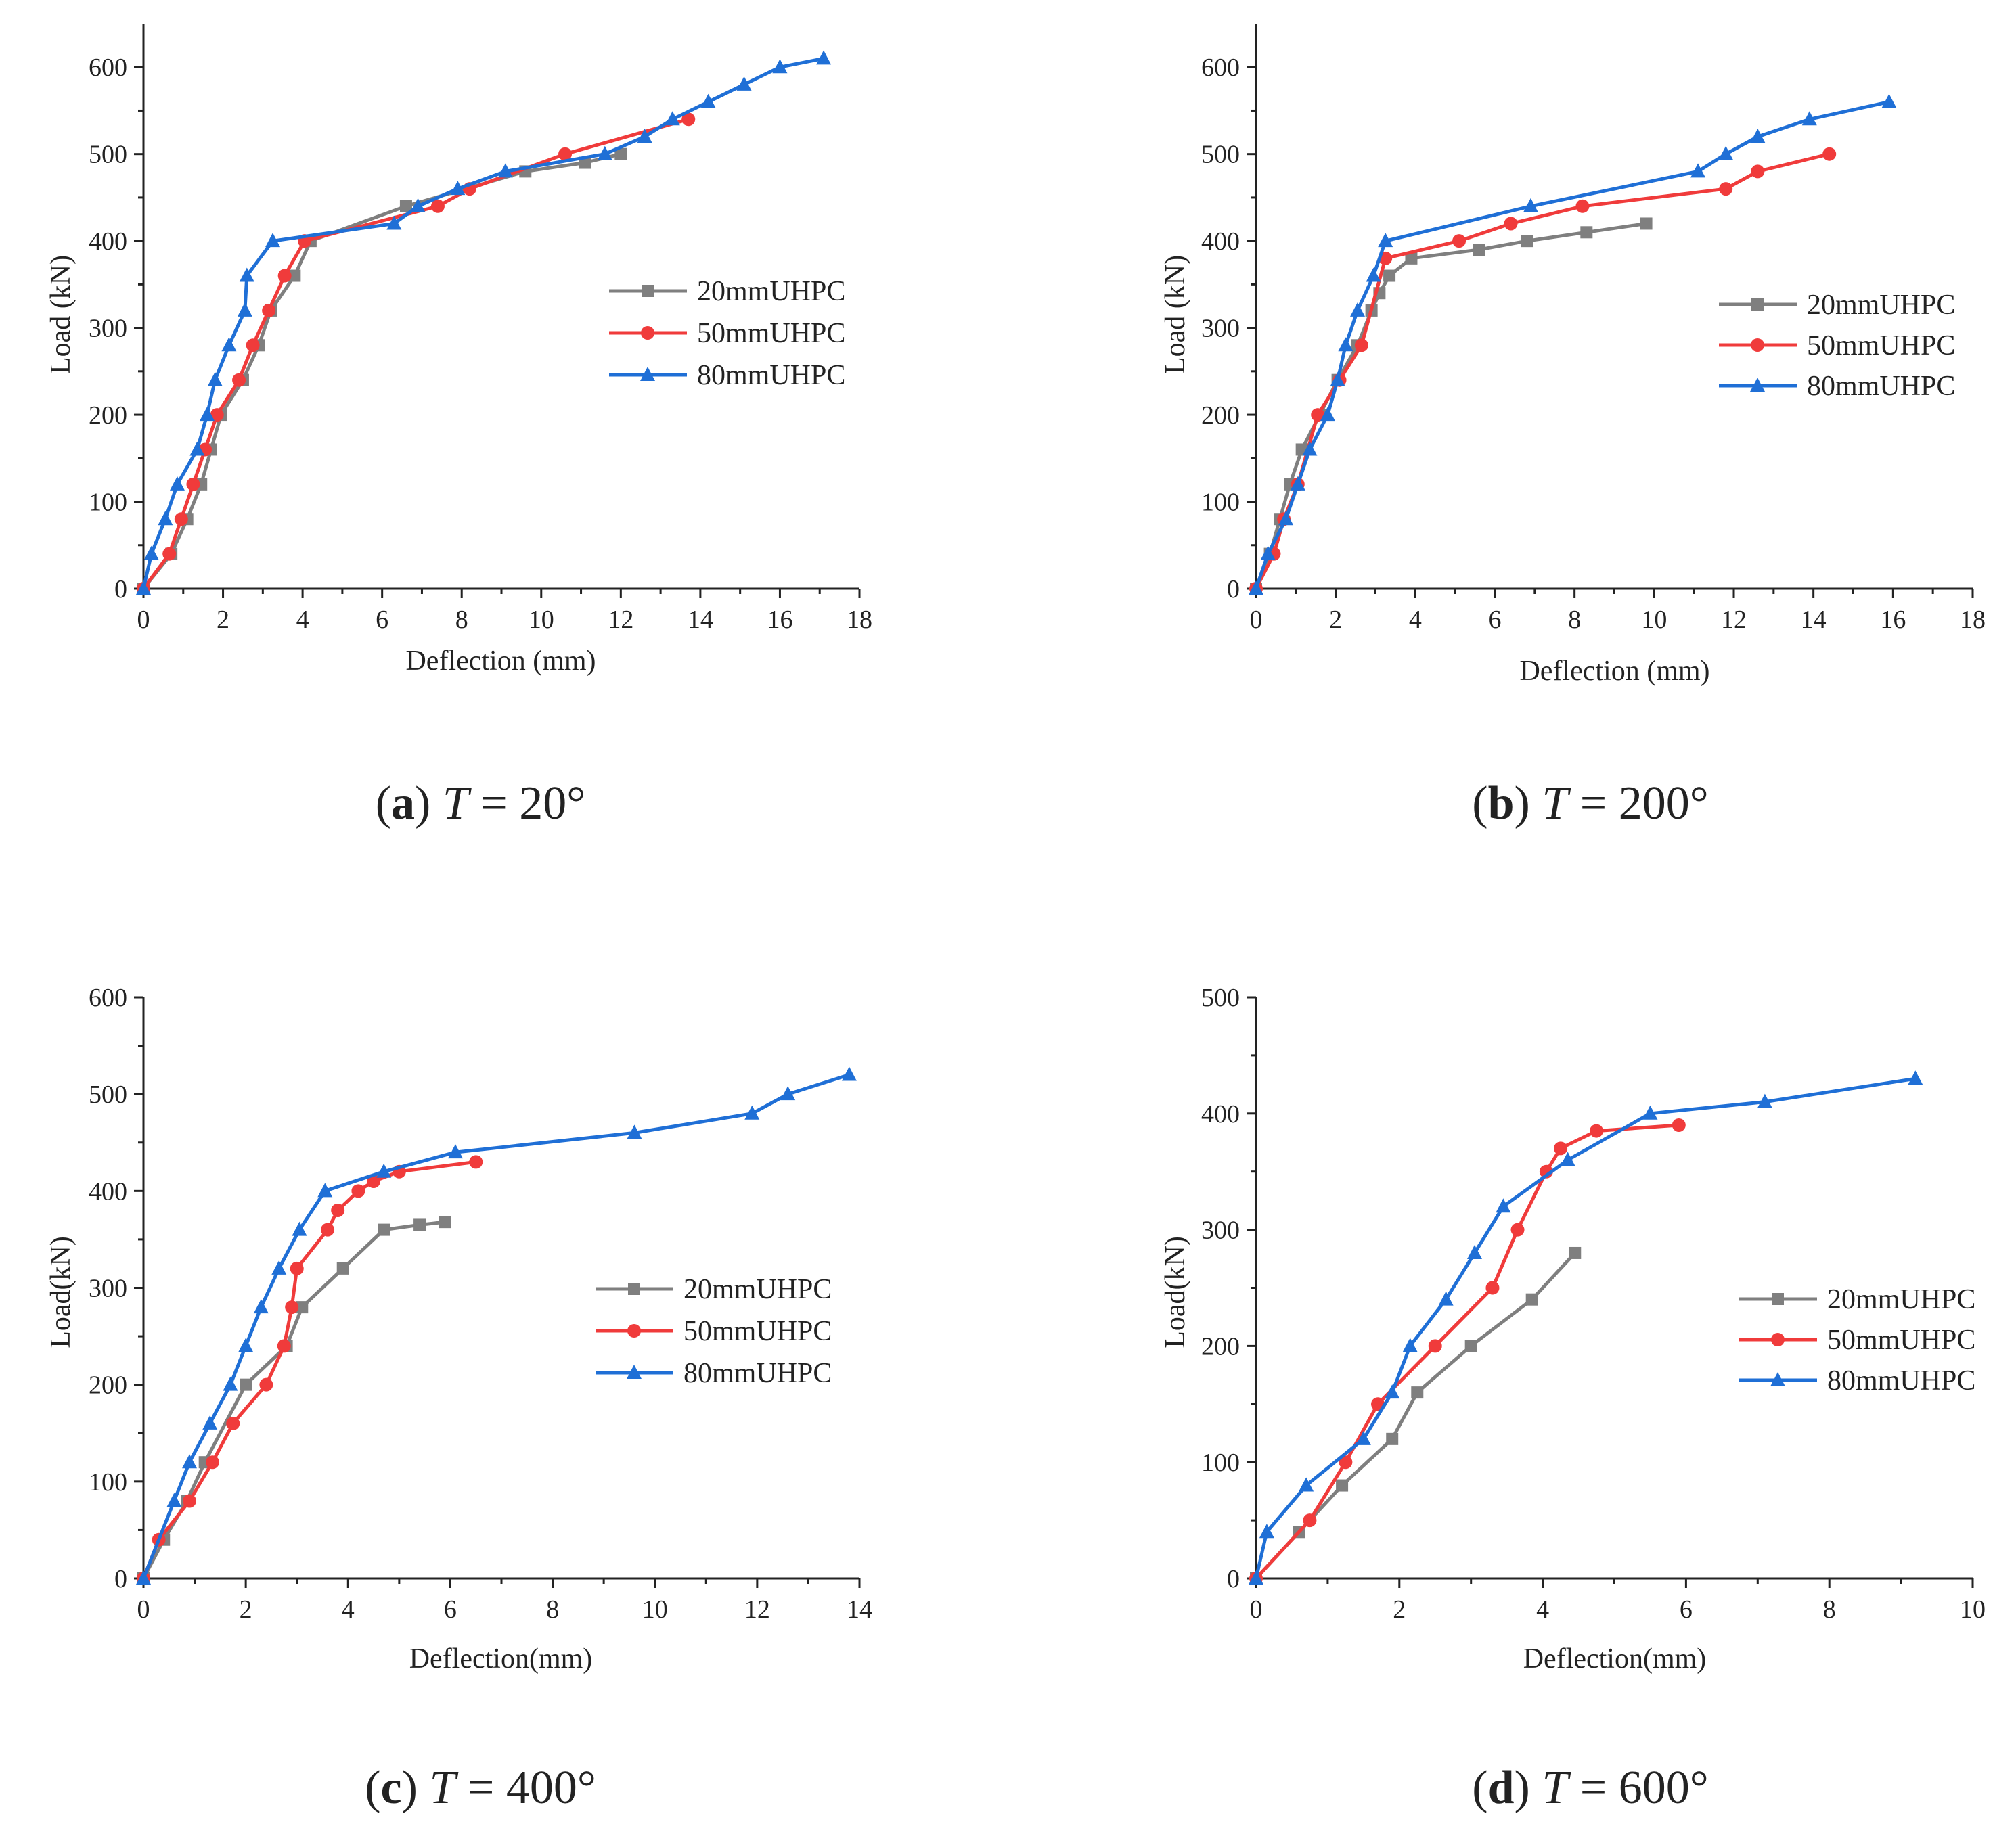 This screenshot has width=2016, height=1845. I want to click on y-tick-label: 400, so click(108, 241).